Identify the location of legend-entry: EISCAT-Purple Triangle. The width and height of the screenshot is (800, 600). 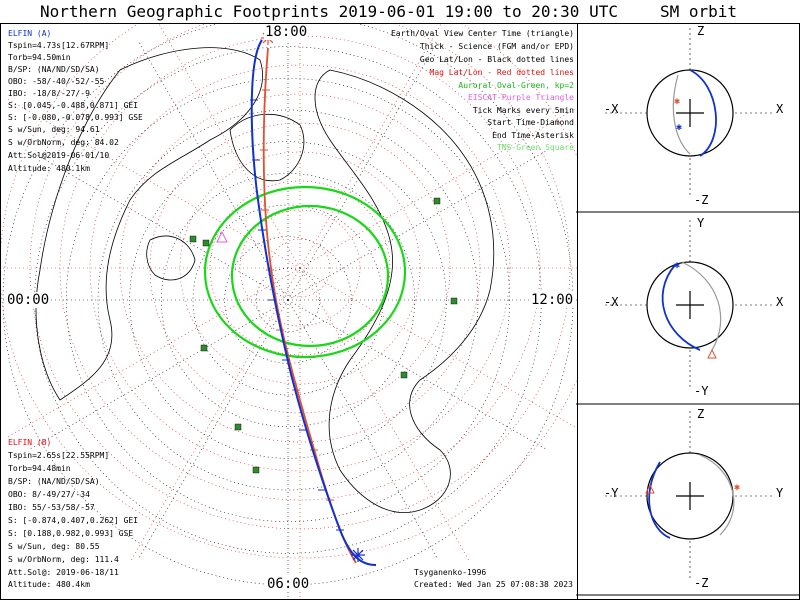
(521, 97).